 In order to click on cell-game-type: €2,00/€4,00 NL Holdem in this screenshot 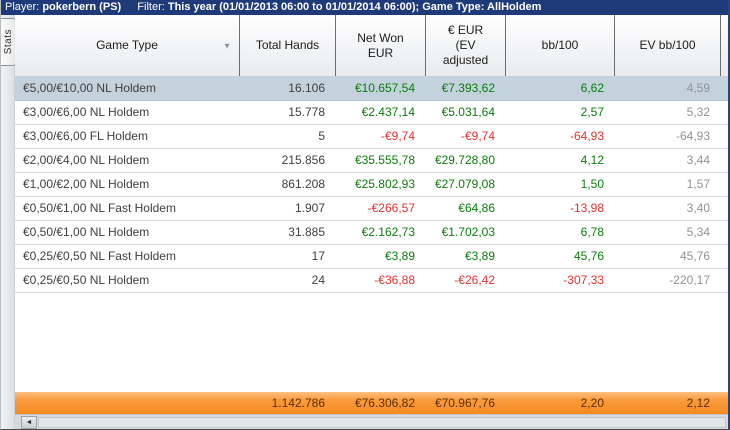, I will do `click(86, 160)`.